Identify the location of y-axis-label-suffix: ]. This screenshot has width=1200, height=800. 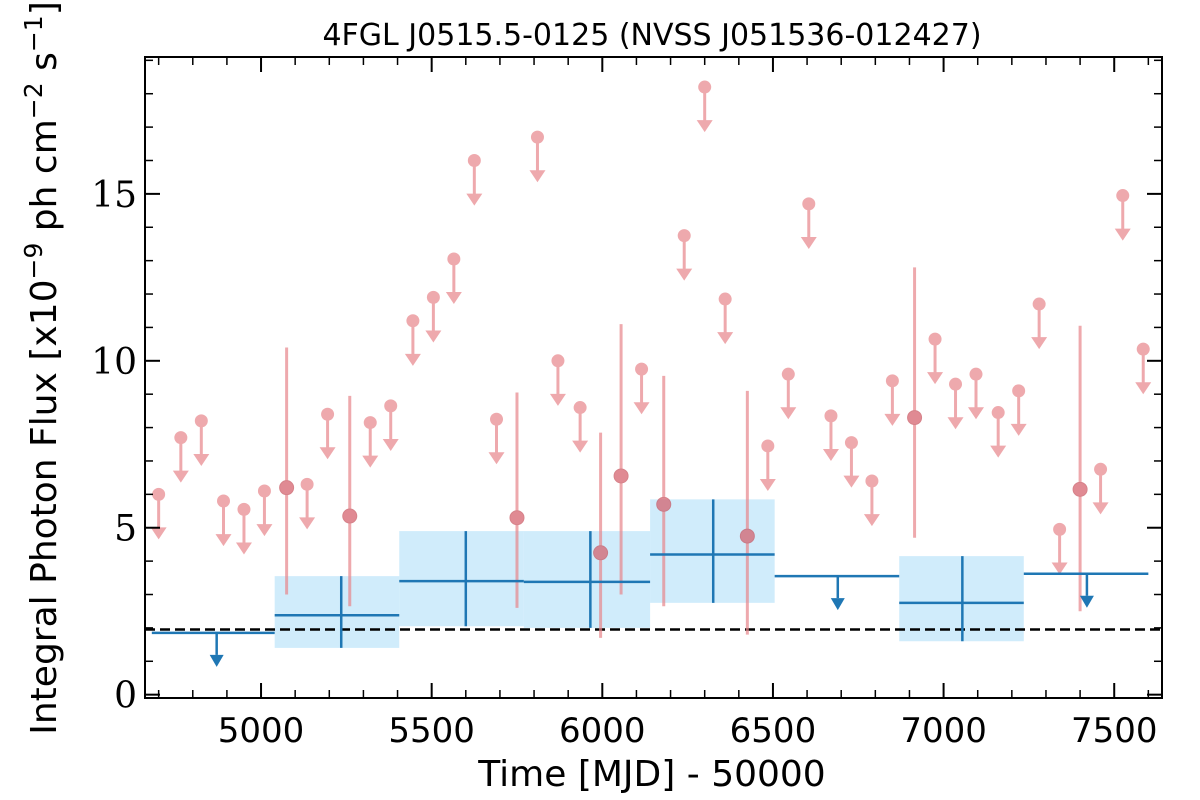
(44, 8).